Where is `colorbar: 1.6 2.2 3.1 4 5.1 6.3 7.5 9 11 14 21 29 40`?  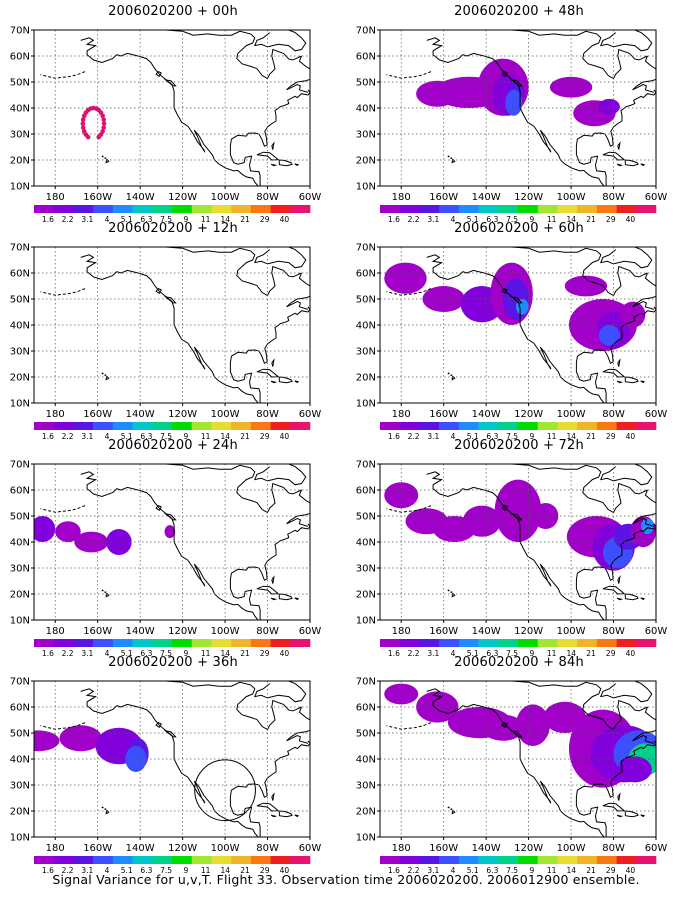 colorbar: 1.6 2.2 3.1 4 5.1 6.3 7.5 9 11 14 21 29 40 is located at coordinates (172, 648).